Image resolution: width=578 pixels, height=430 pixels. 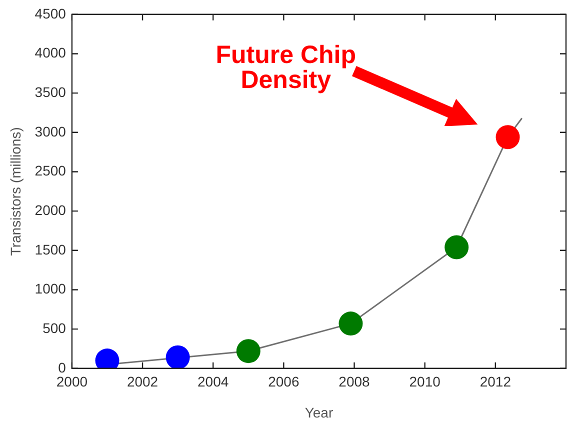 I want to click on y-tick-label: 1500, so click(x=50, y=249).